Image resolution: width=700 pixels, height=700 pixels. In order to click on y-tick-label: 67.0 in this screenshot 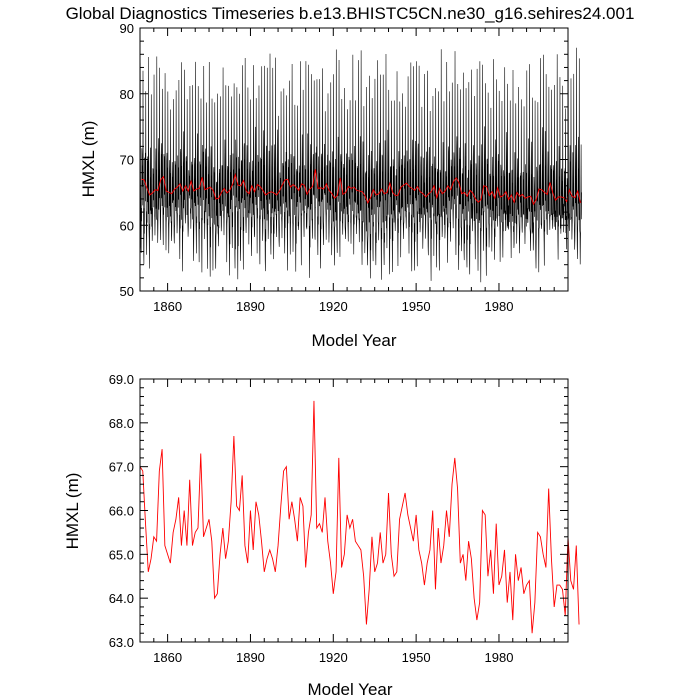, I will do `click(121, 467)`.